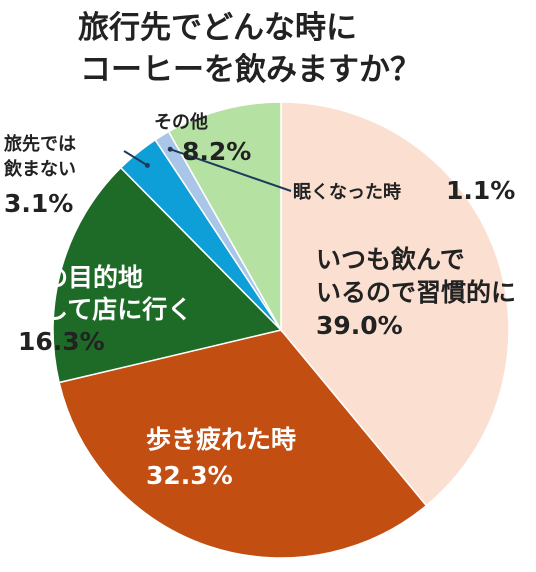  I want to click on slice-label-0-line-0: いつも飲んで, so click(390, 259).